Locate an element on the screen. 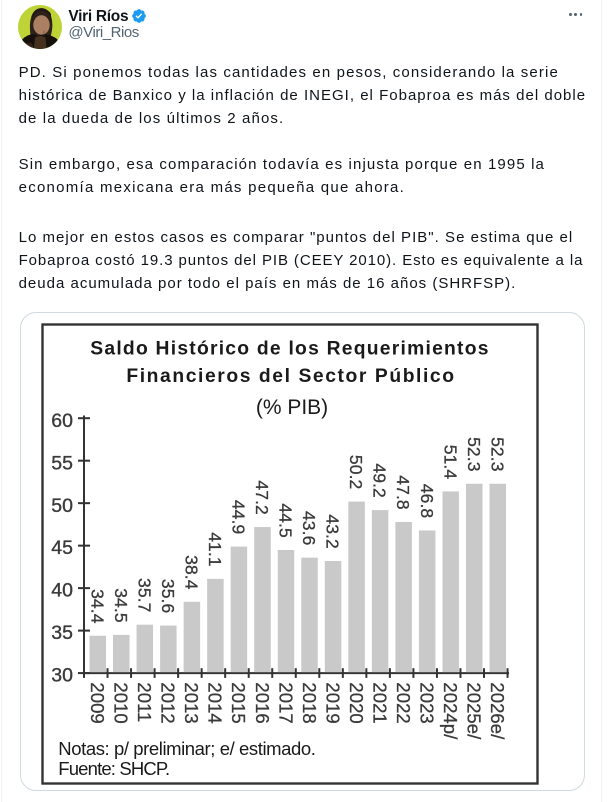 The image size is (608, 802). svg-text: 49.2 is located at coordinates (380, 480).